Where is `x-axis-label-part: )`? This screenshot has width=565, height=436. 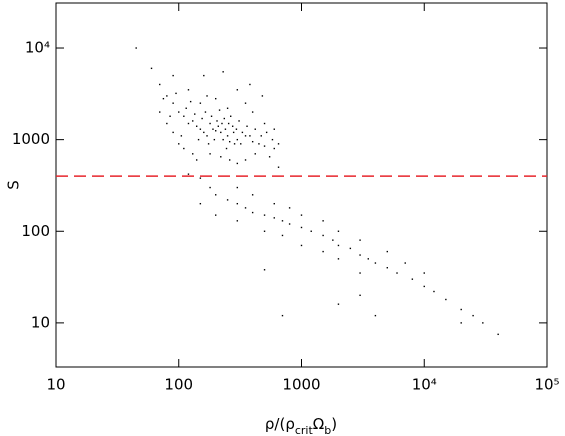 x-axis-label-part: ) is located at coordinates (334, 424).